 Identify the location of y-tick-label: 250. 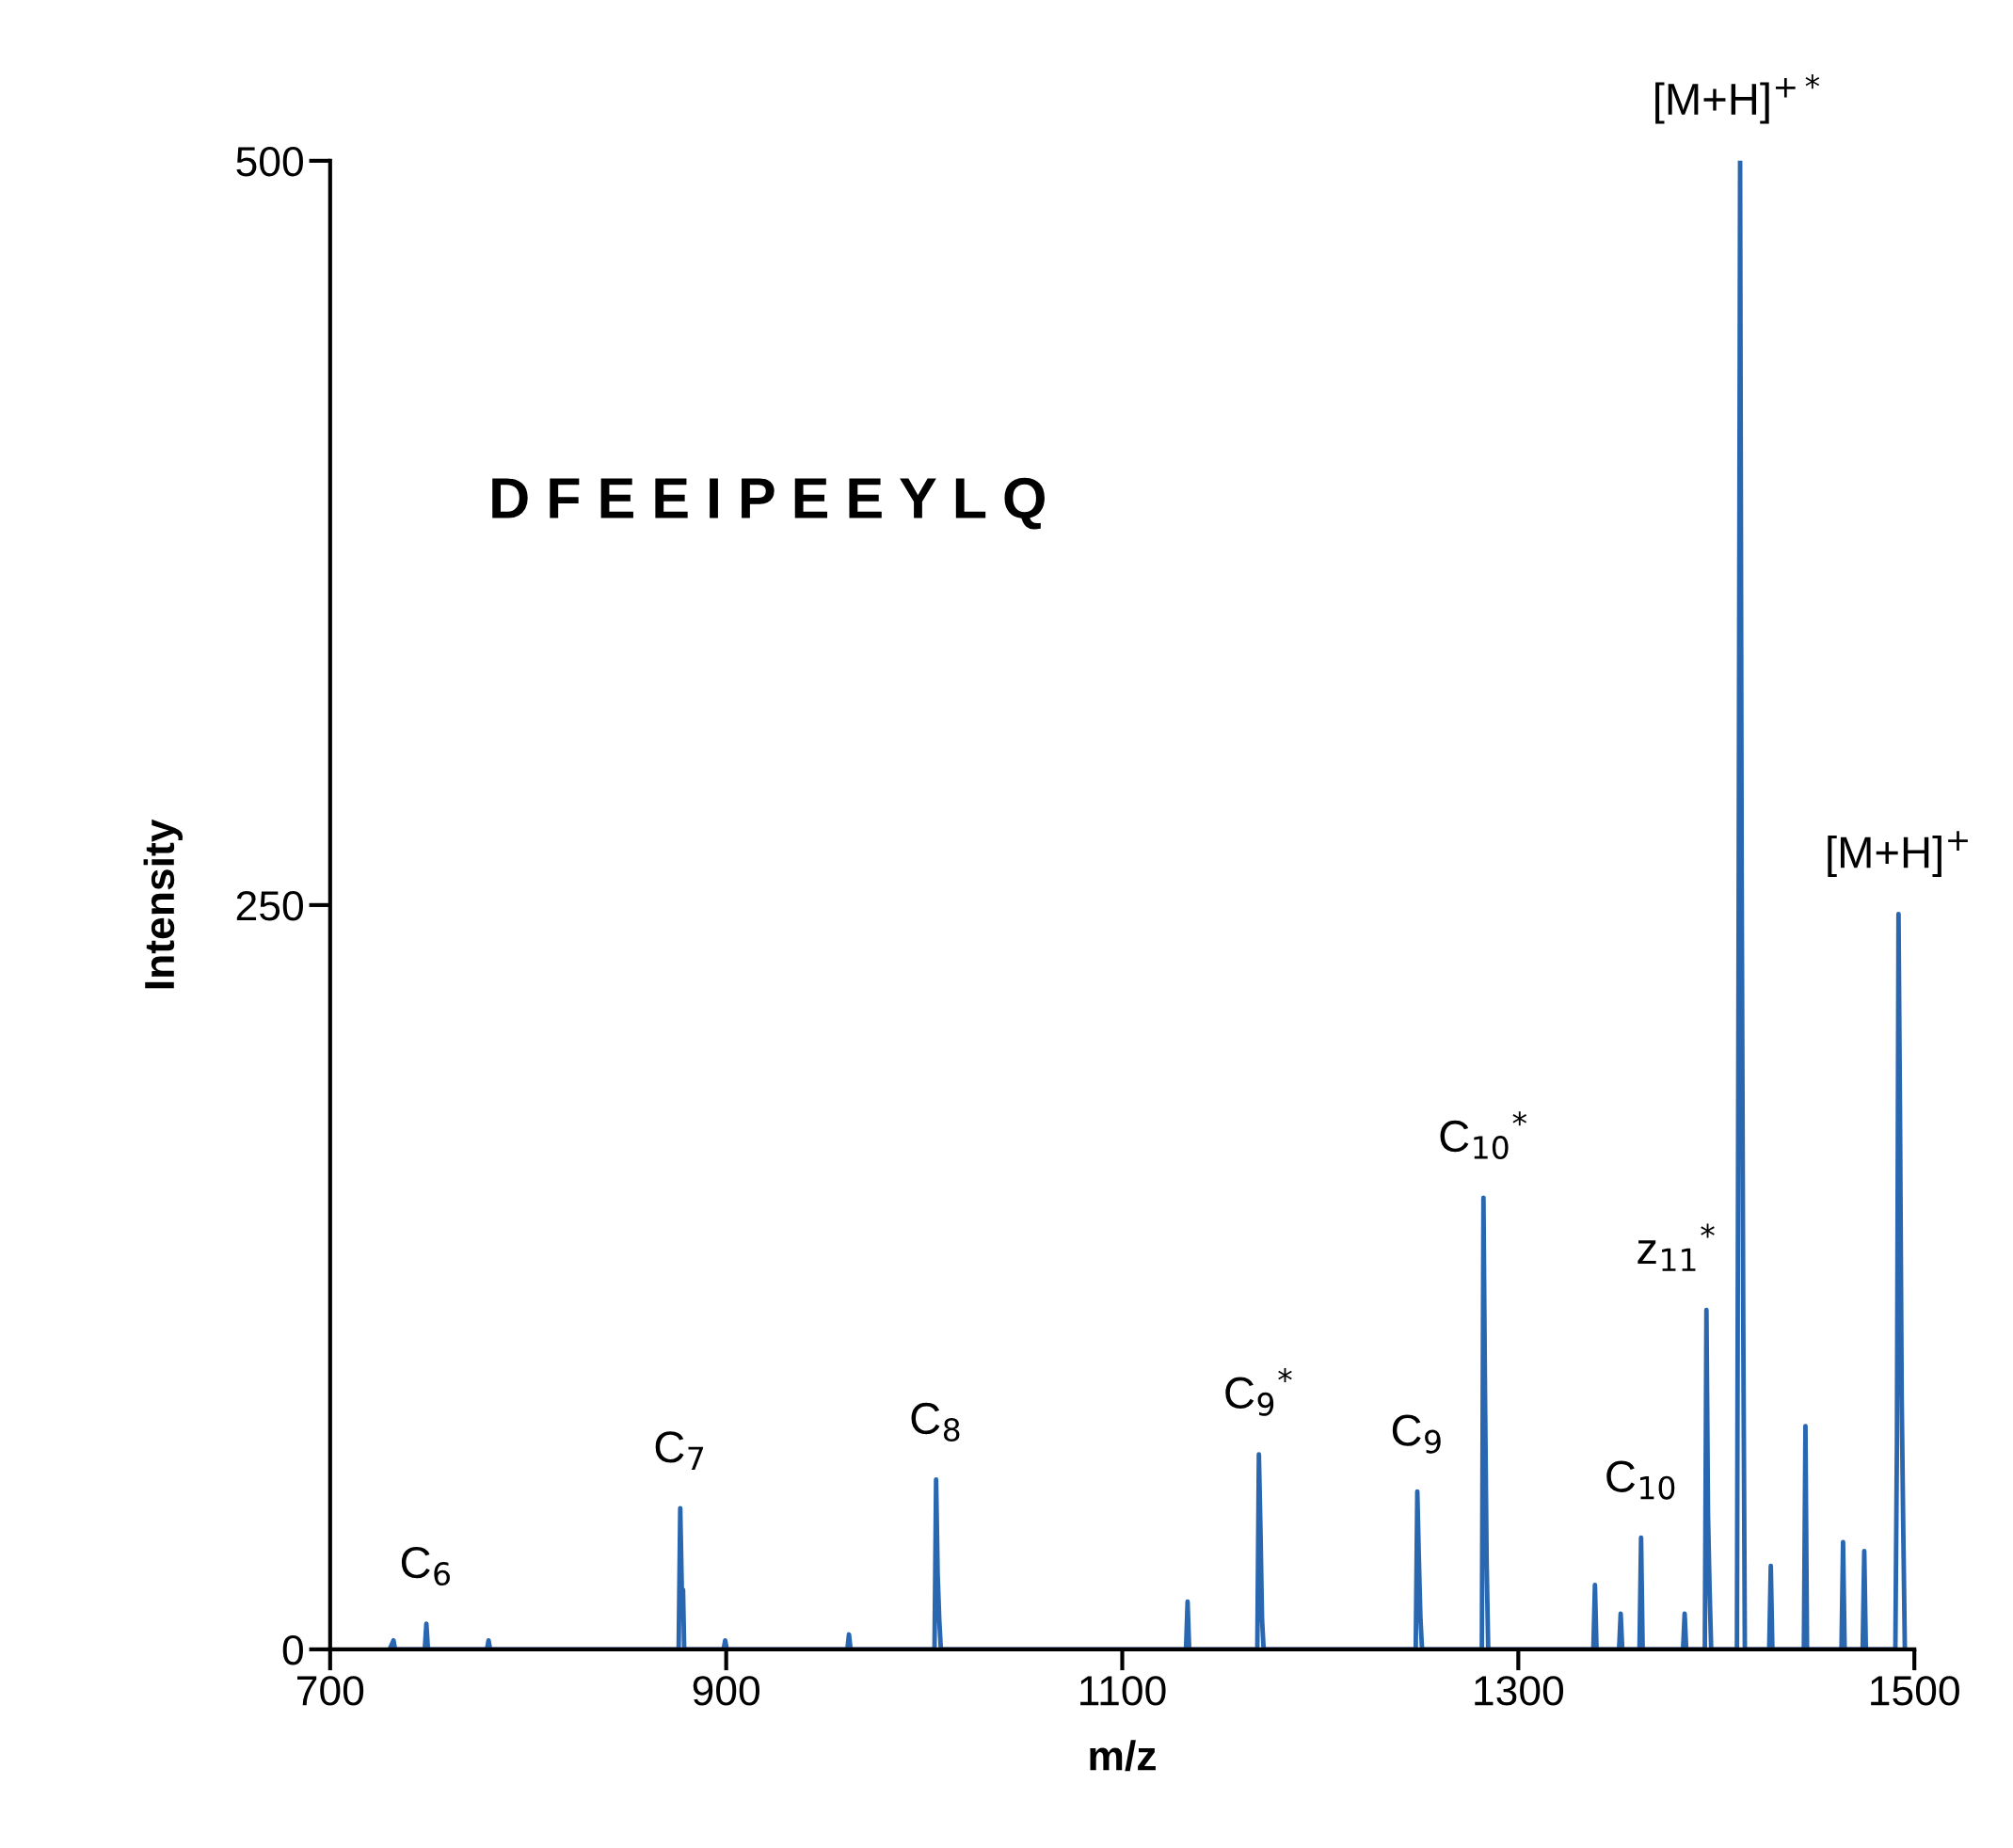
(269, 905).